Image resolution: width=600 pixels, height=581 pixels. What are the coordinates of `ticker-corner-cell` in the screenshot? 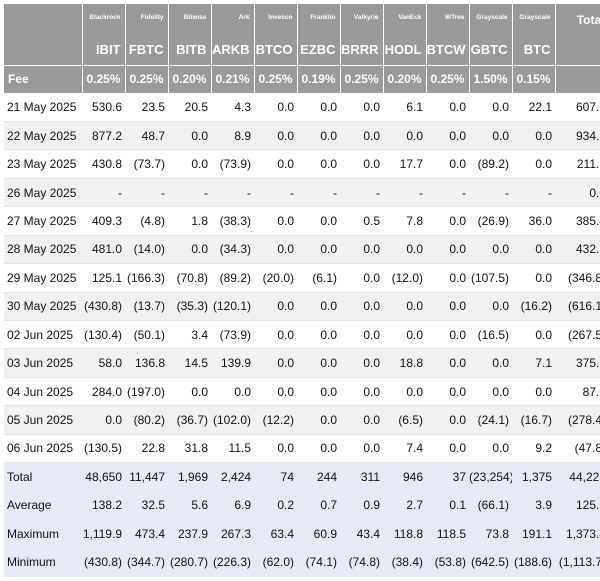 It's located at (43, 49).